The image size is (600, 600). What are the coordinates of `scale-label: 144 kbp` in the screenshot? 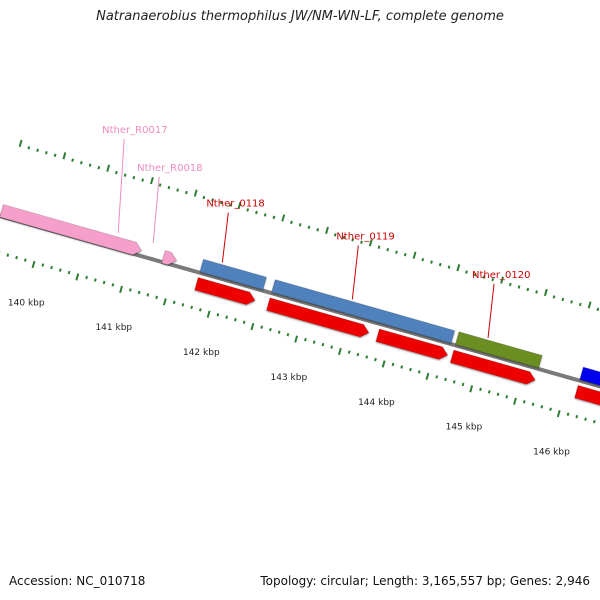 It's located at (376, 403).